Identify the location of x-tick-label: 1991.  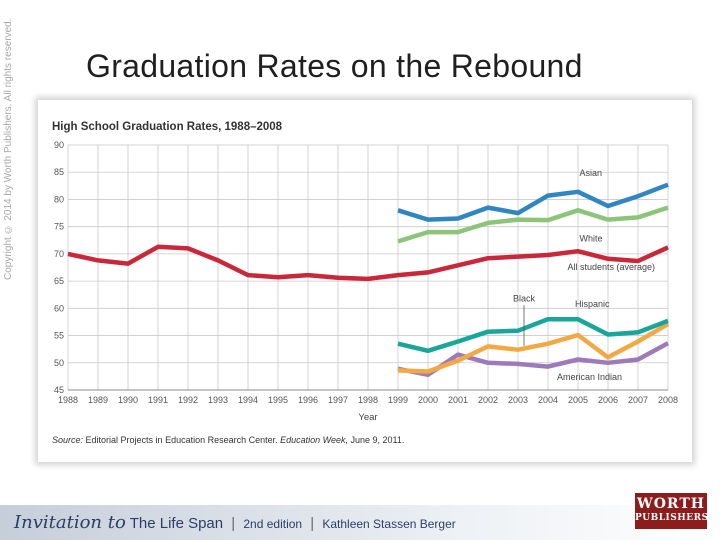
(158, 400).